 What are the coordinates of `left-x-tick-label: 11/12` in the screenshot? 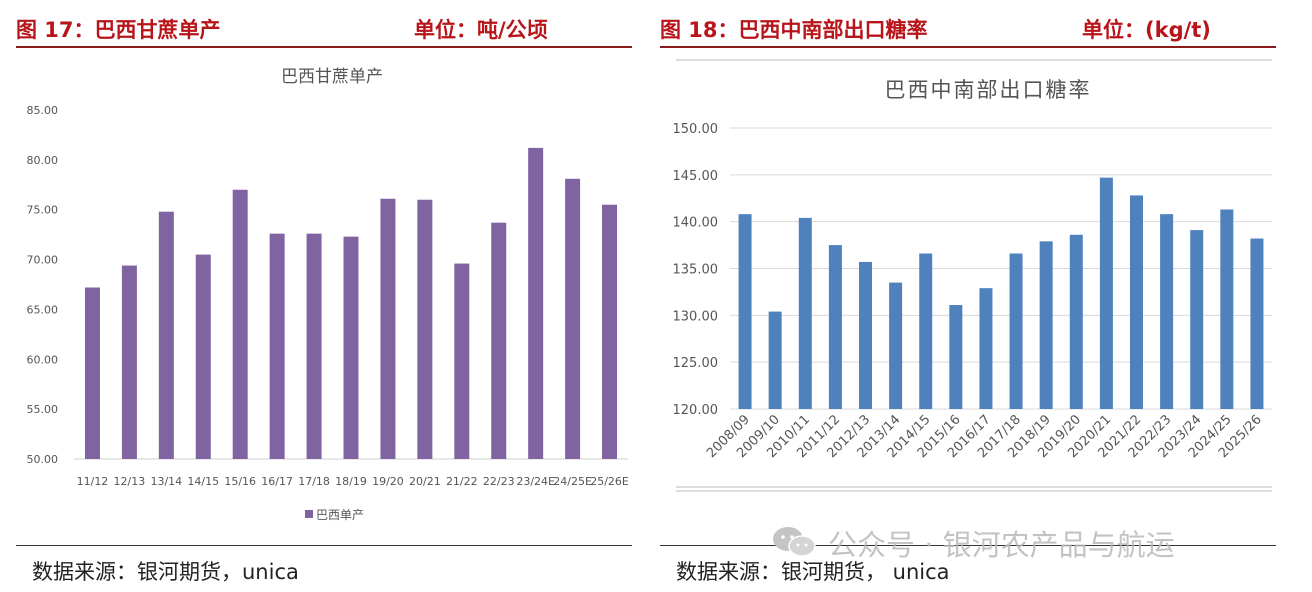 It's located at (93, 481).